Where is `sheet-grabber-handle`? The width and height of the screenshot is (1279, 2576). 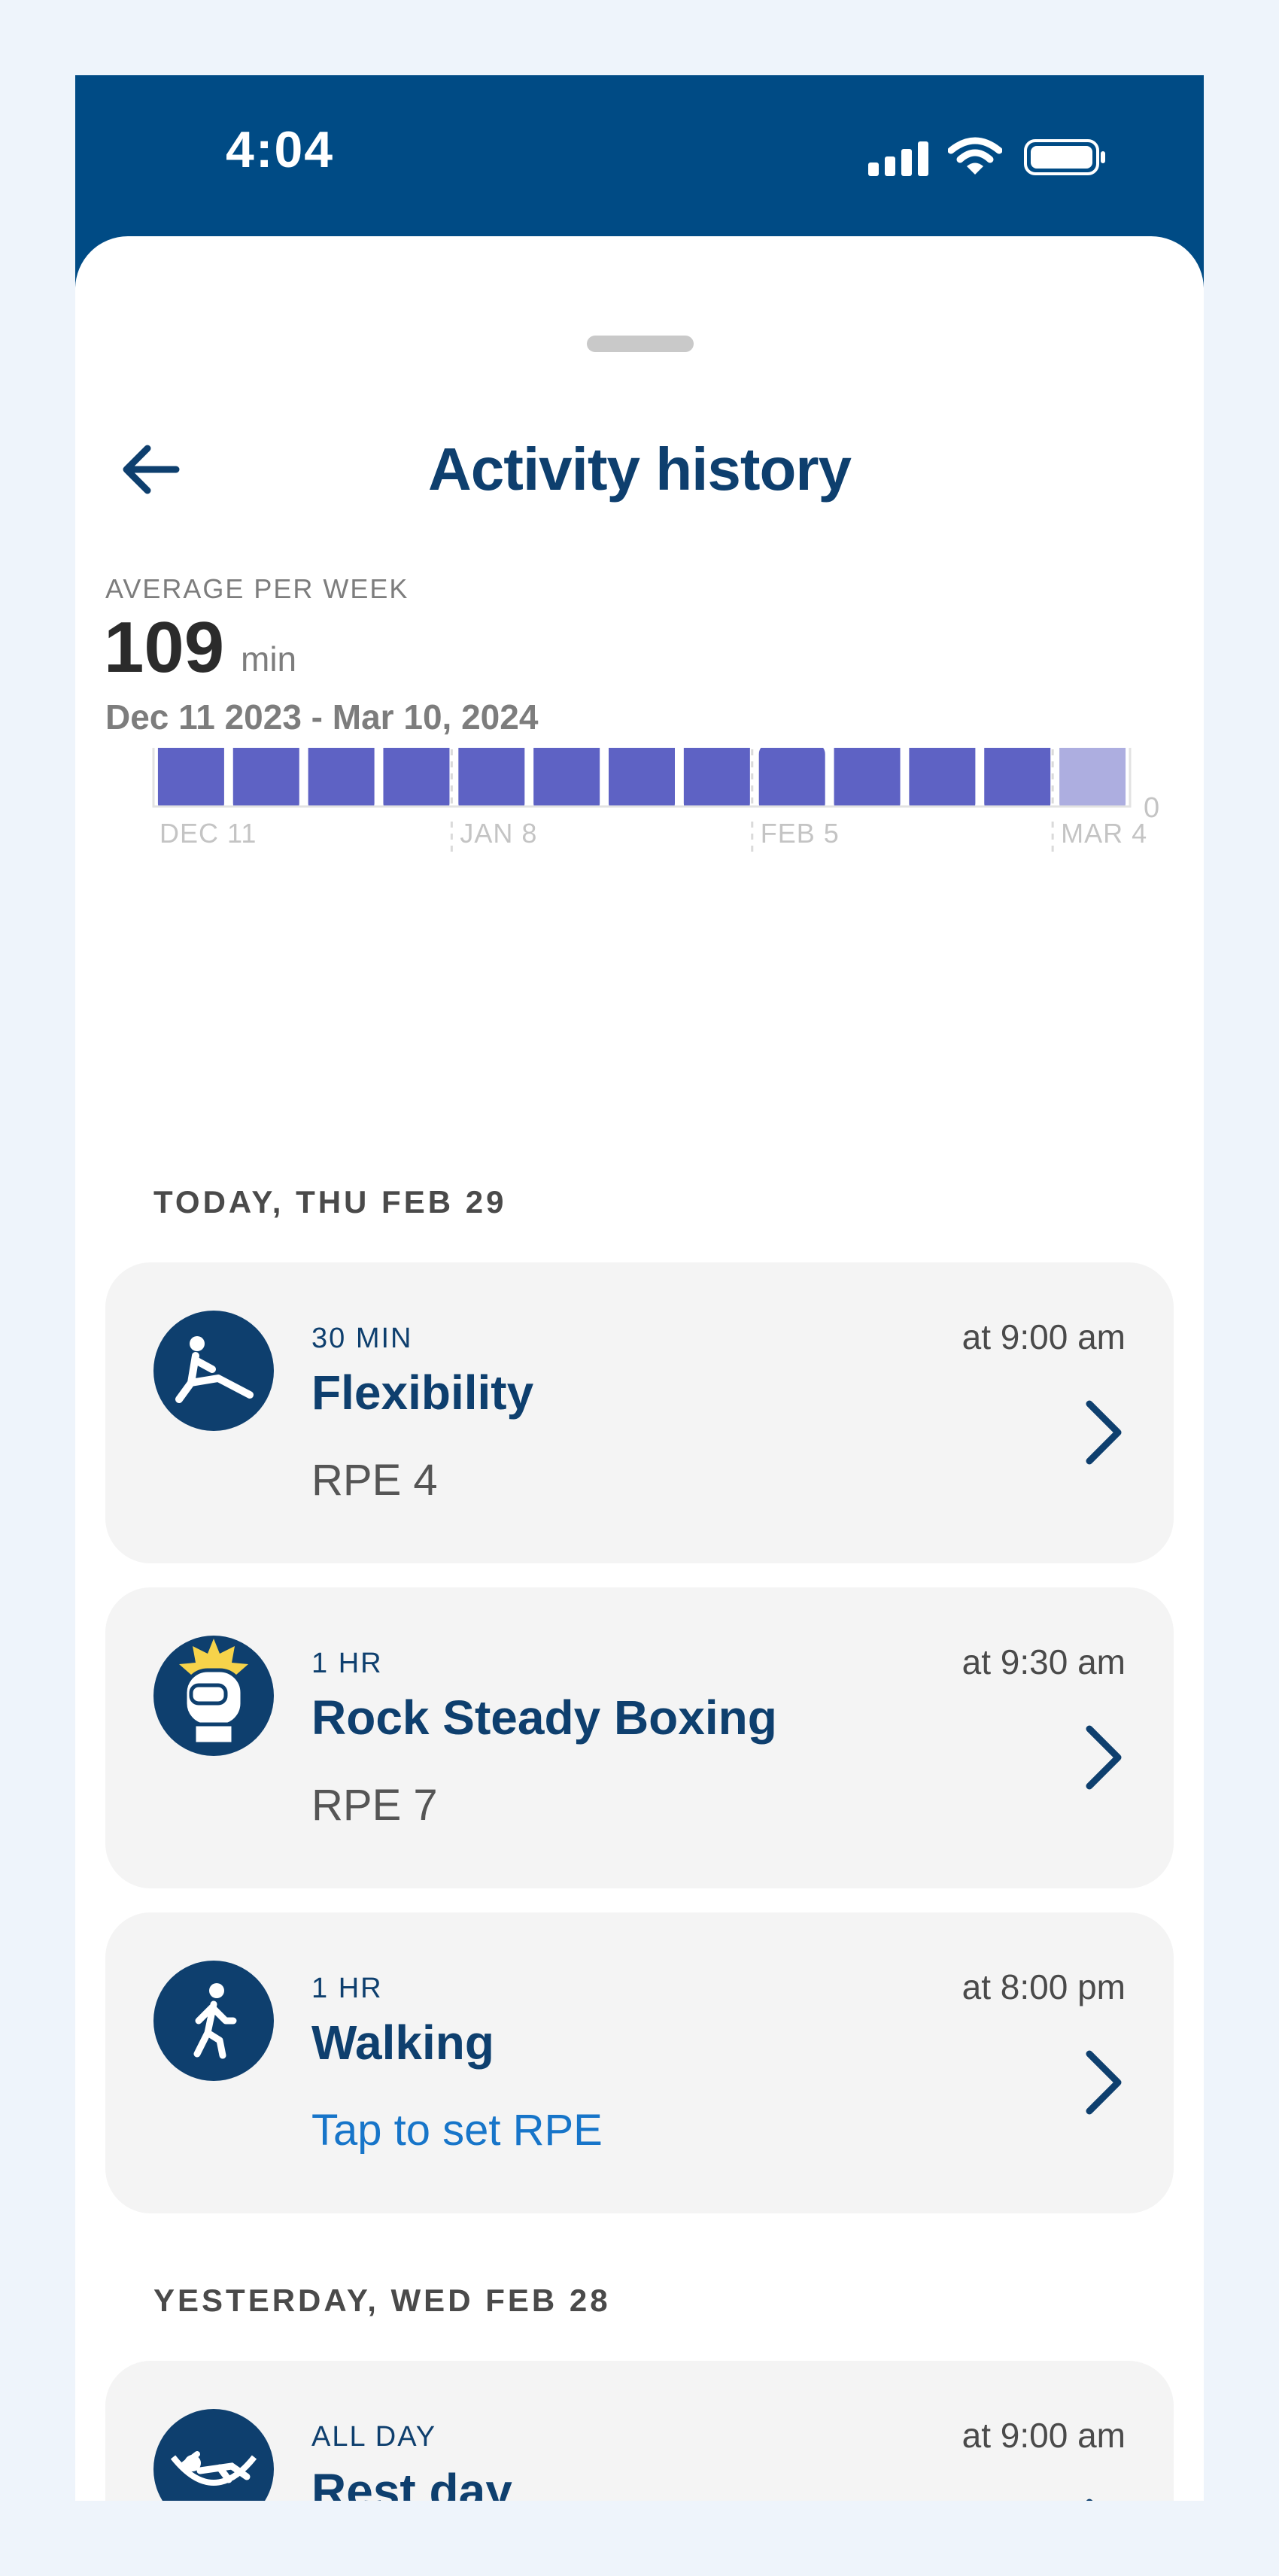 sheet-grabber-handle is located at coordinates (640, 344).